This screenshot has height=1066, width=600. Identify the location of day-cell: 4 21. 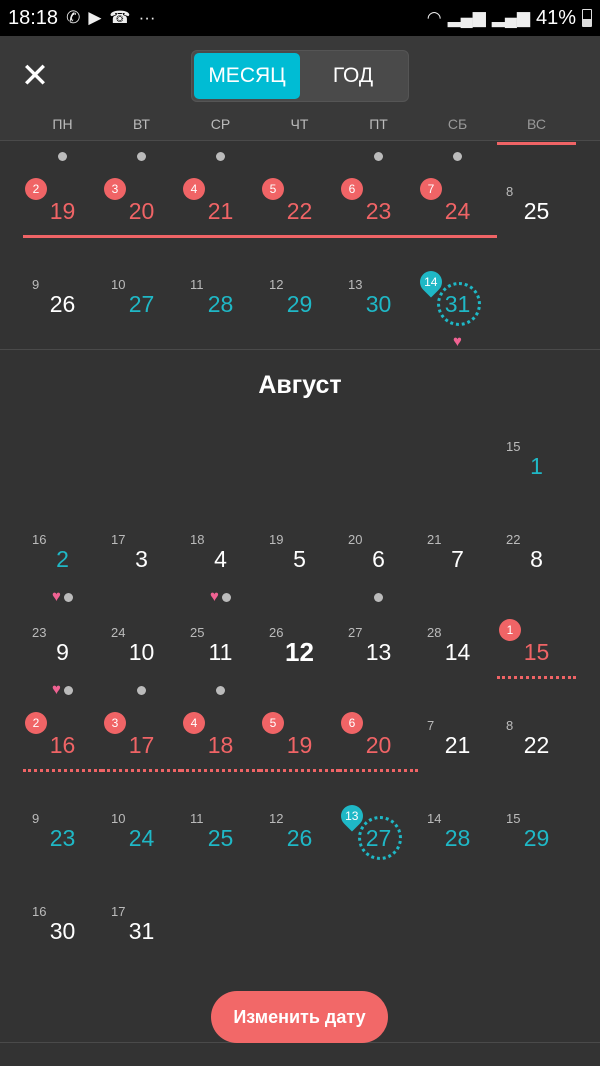
(220, 209).